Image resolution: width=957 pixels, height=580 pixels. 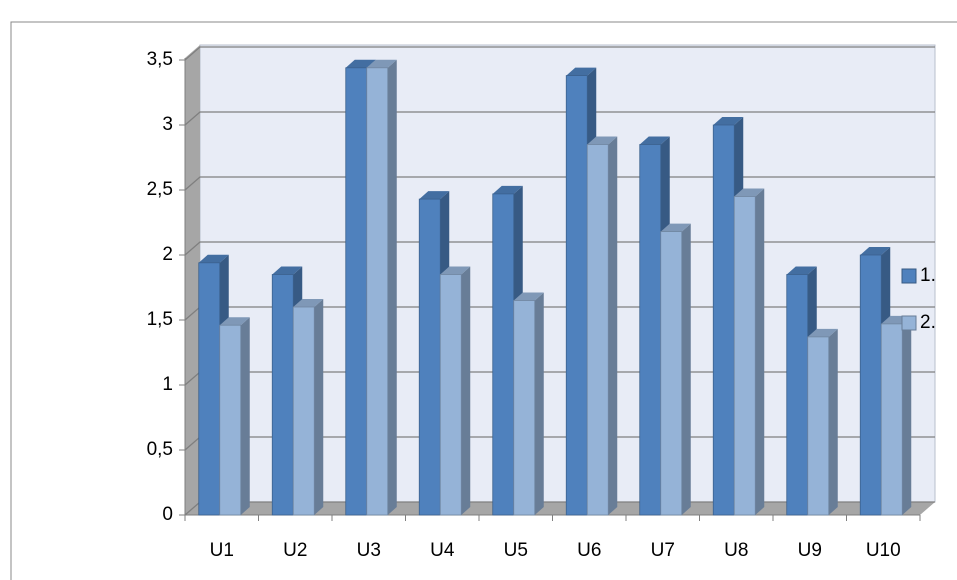 I want to click on x-tick-label: U3, so click(x=369, y=550).